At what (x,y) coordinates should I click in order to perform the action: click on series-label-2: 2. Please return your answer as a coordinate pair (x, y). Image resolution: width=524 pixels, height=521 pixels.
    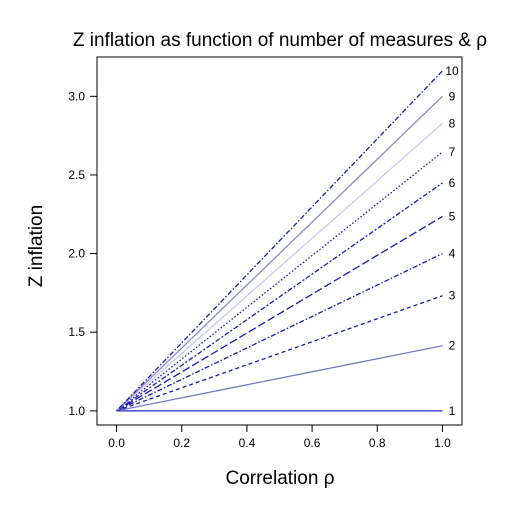
    Looking at the image, I should click on (452, 346).